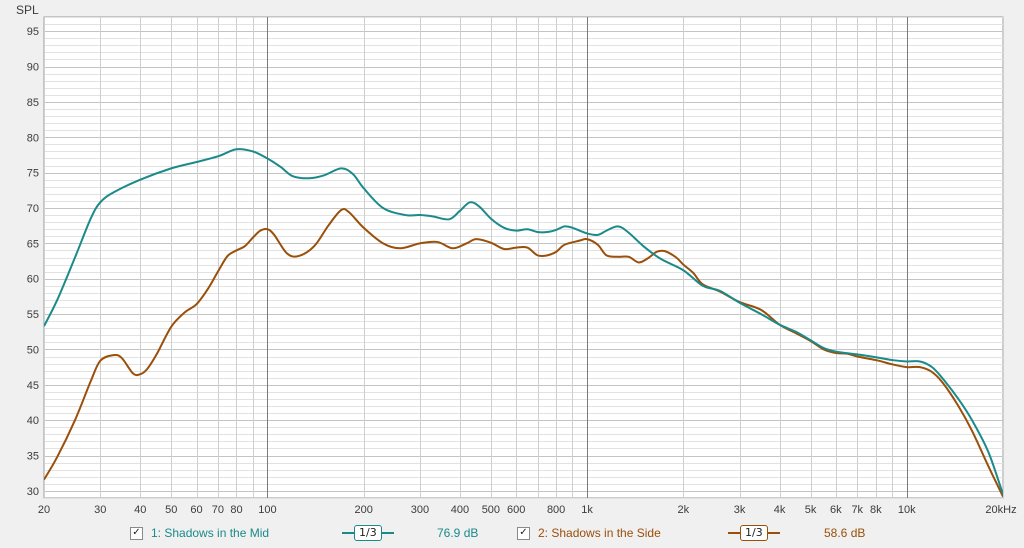  What do you see at coordinates (523, 533) in the screenshot?
I see `checkbox-side: ✓` at bounding box center [523, 533].